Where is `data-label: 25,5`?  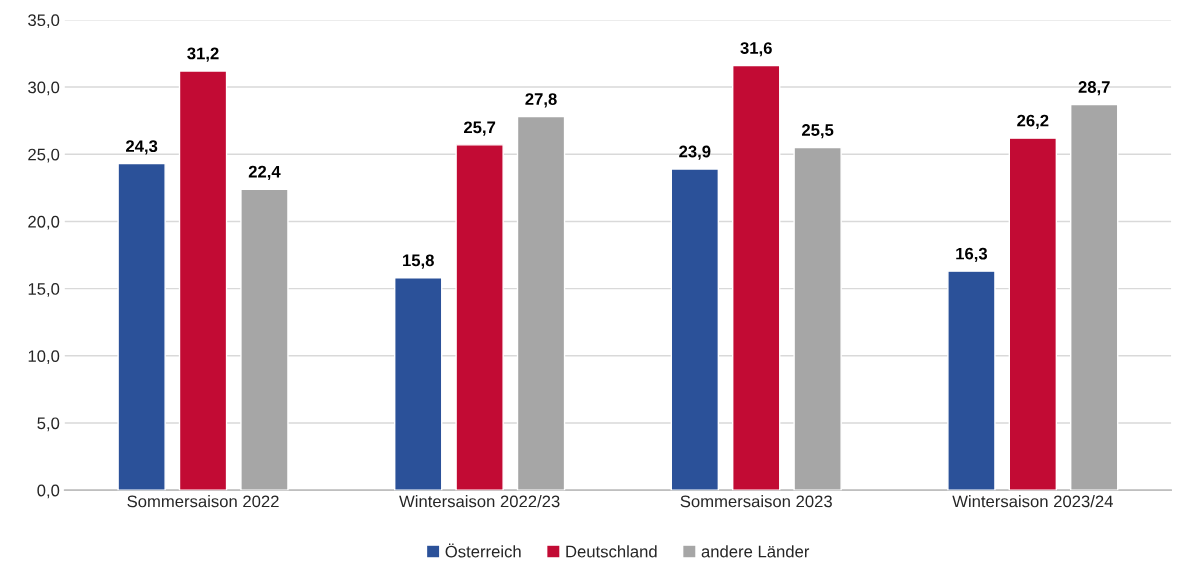 data-label: 25,5 is located at coordinates (817, 131).